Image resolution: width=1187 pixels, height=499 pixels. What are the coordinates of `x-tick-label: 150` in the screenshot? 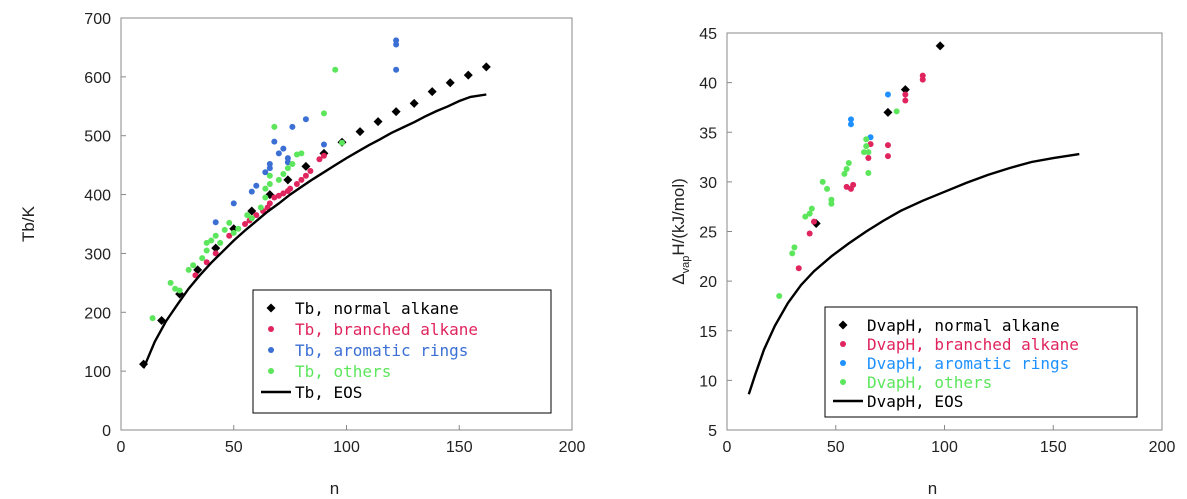 It's located at (459, 447).